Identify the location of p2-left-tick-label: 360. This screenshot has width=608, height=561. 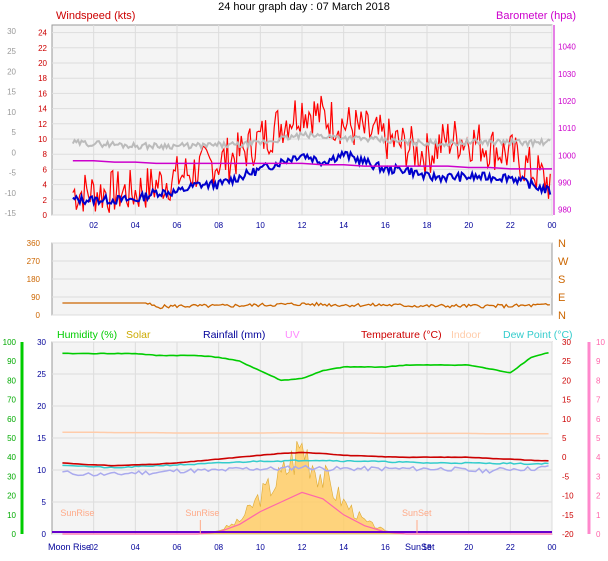
(34, 243).